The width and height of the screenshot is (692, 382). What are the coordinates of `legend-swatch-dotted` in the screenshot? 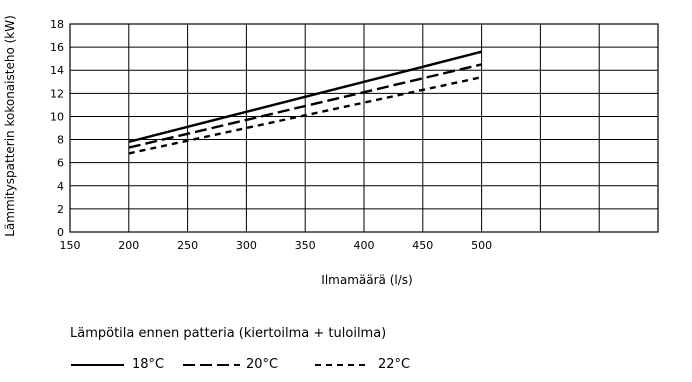 It's located at (342, 365).